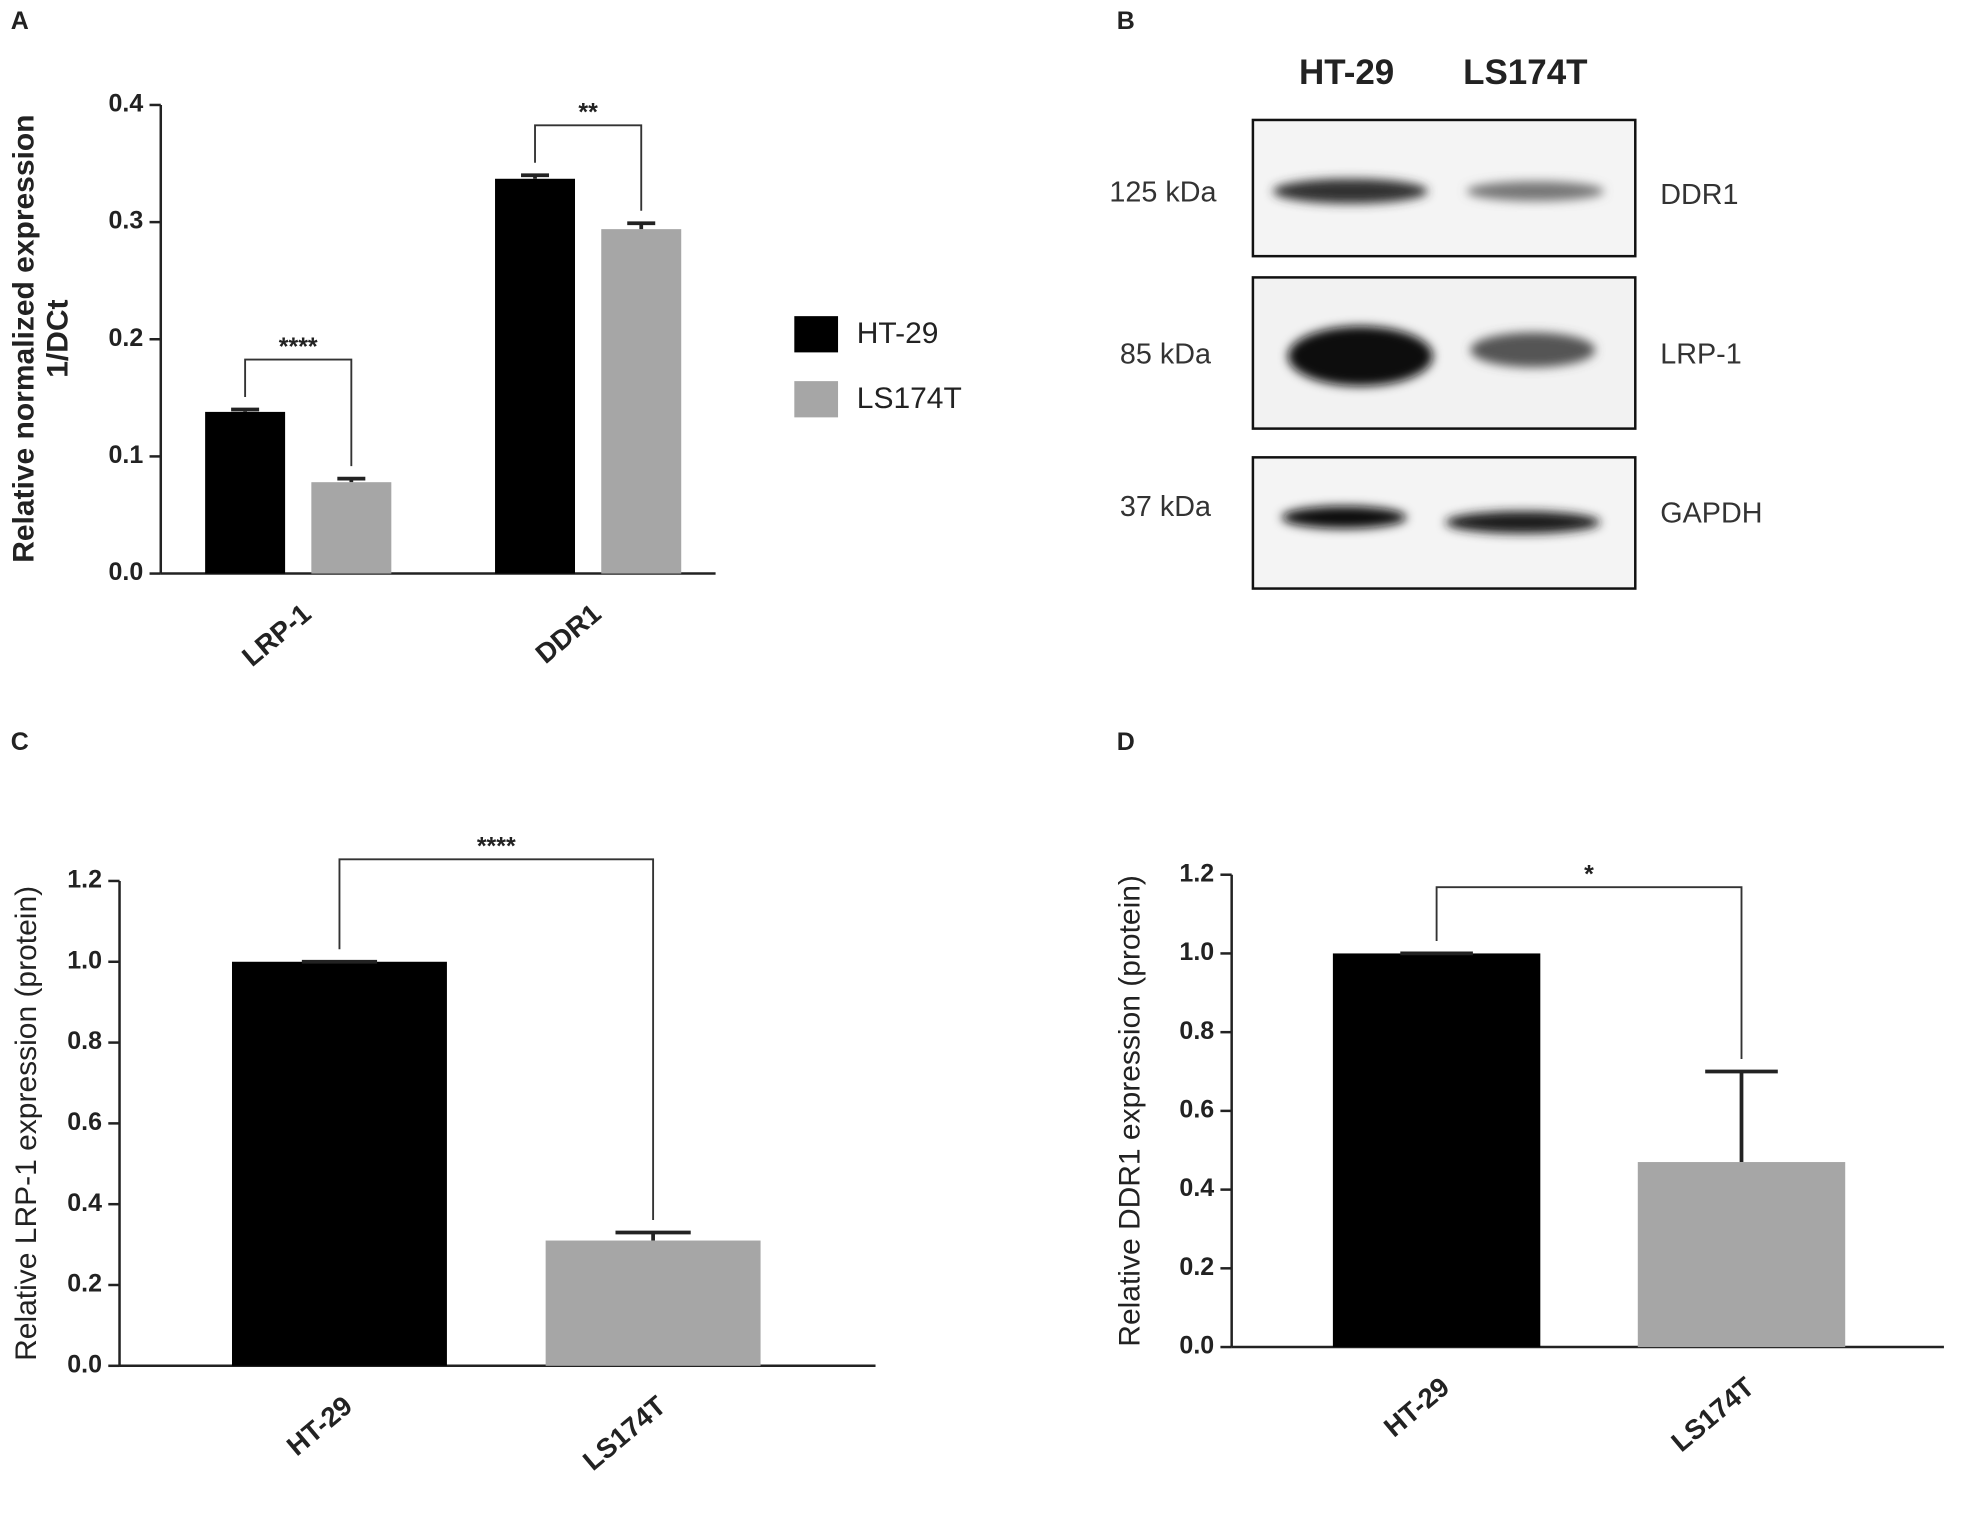 This screenshot has width=1961, height=1517. What do you see at coordinates (20, 21) in the screenshot?
I see `panel-letter: A` at bounding box center [20, 21].